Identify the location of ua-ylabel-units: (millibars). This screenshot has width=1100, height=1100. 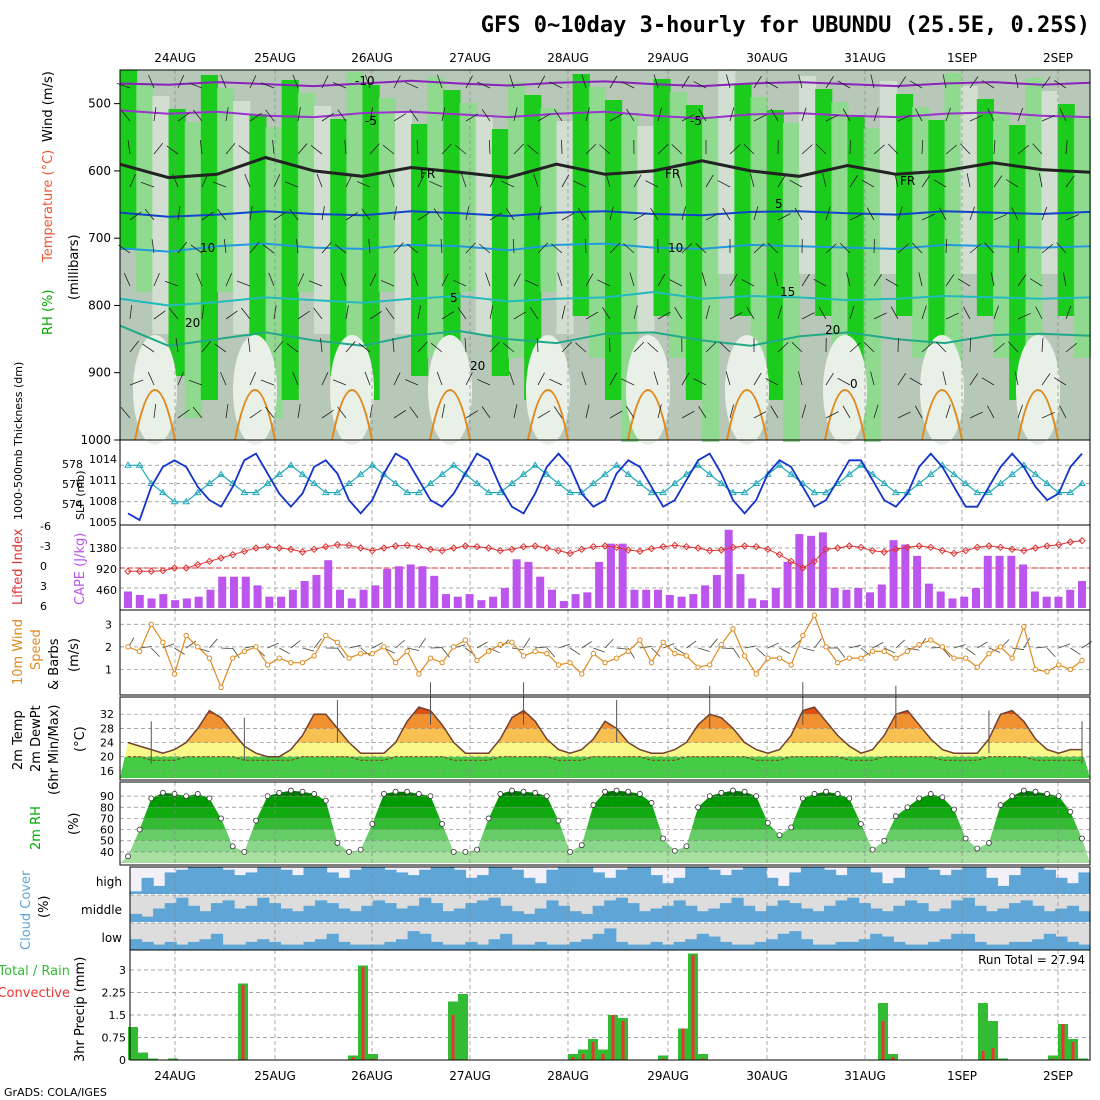
(74, 267).